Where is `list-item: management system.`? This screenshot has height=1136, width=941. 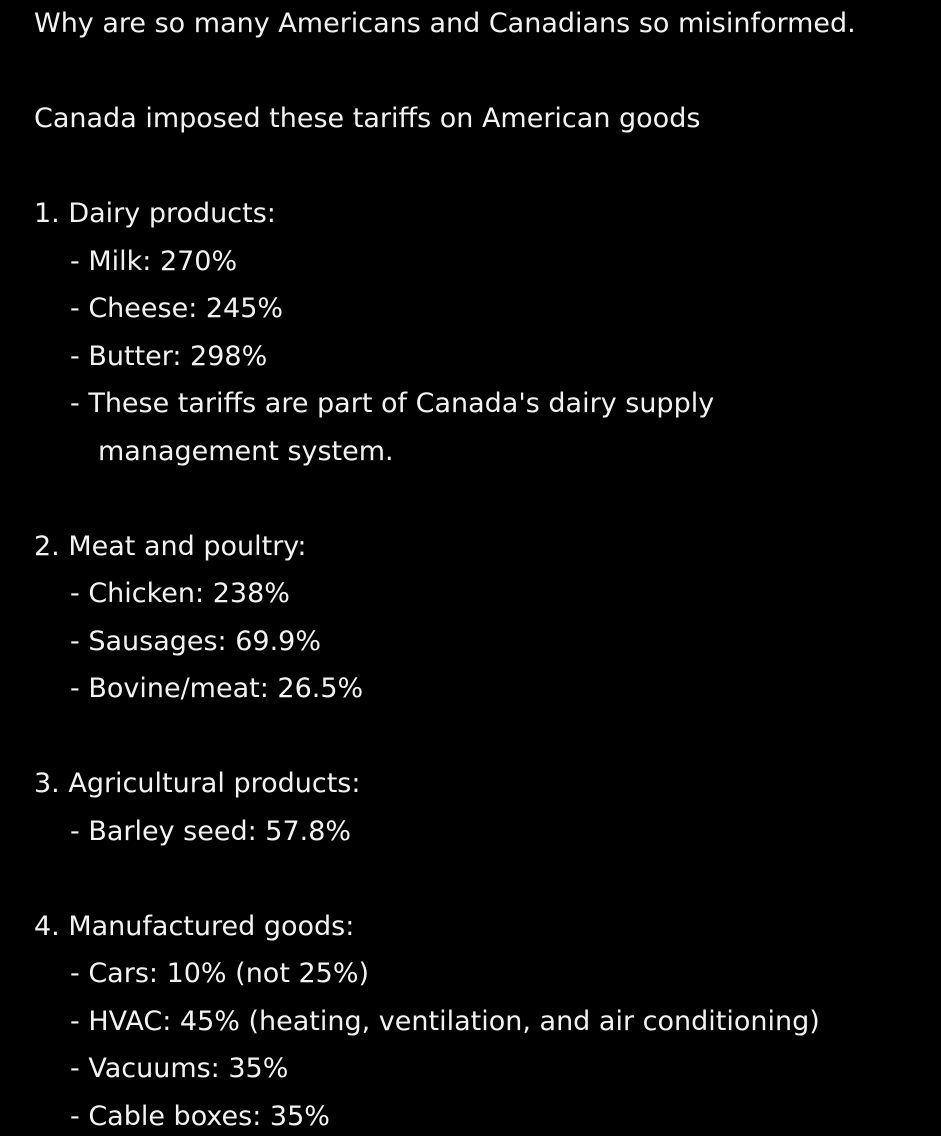
list-item: management system. is located at coordinates (246, 451).